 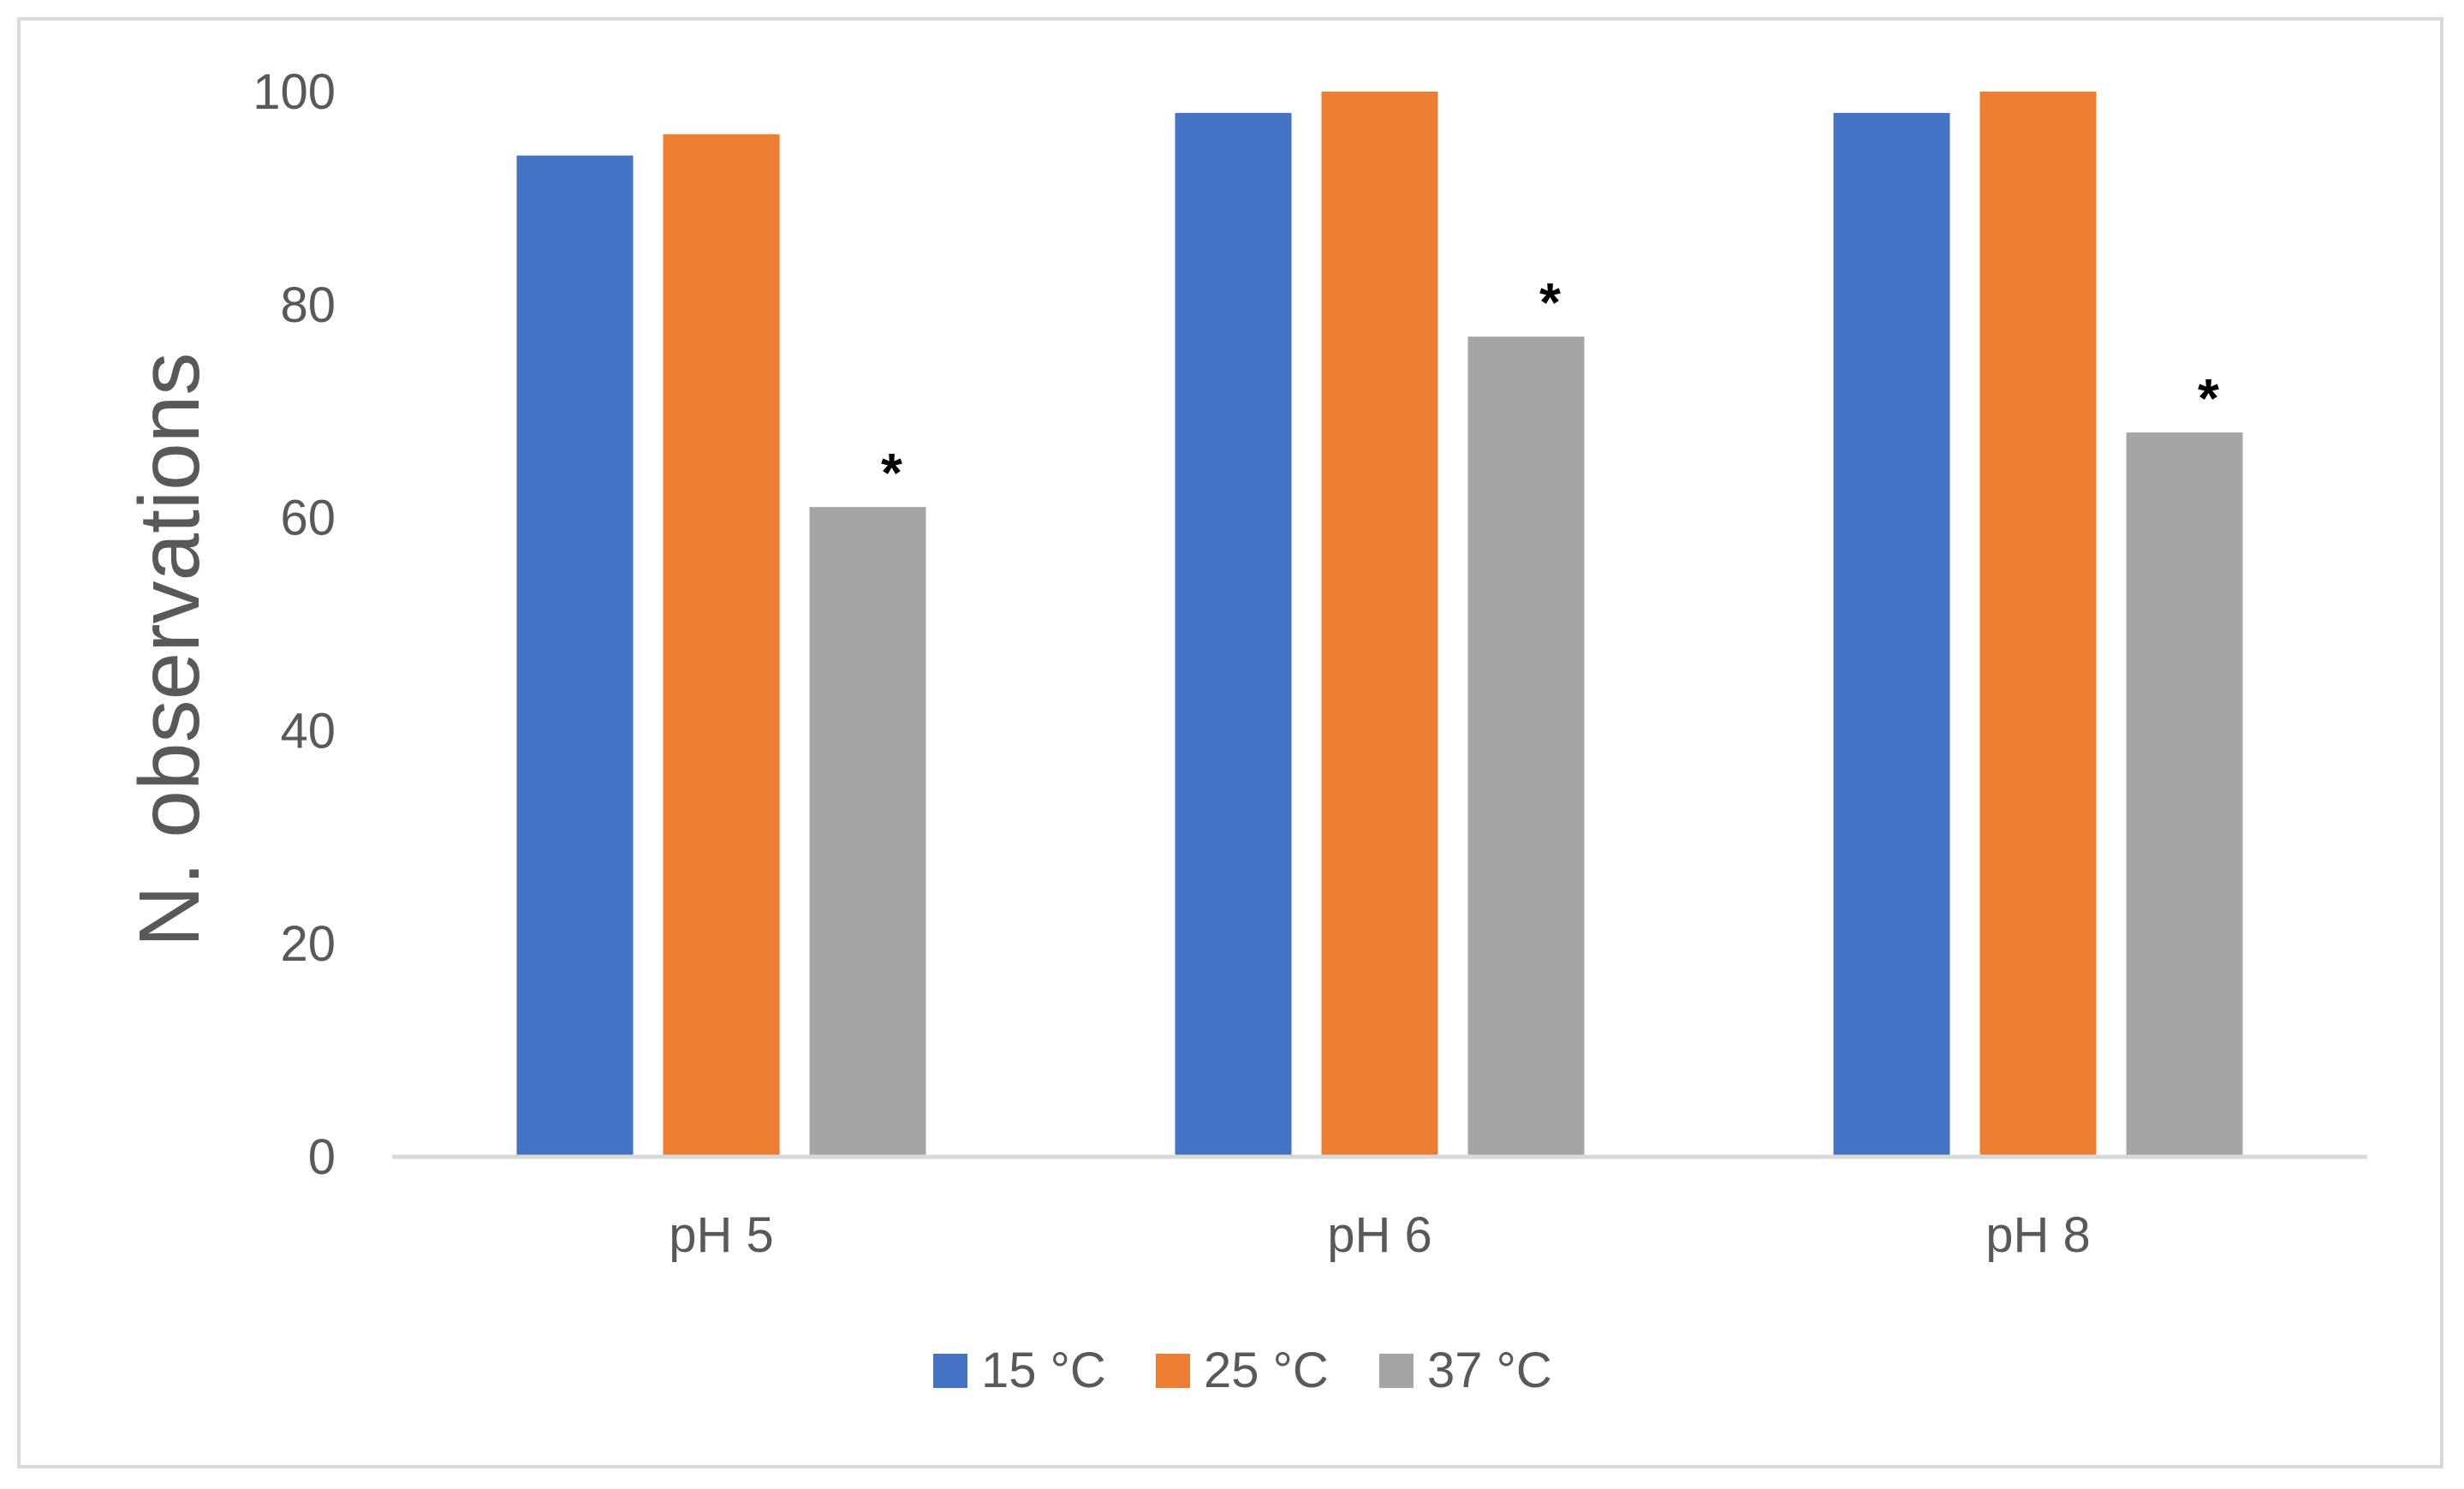 I want to click on y-tick-label: 20, so click(x=308, y=944).